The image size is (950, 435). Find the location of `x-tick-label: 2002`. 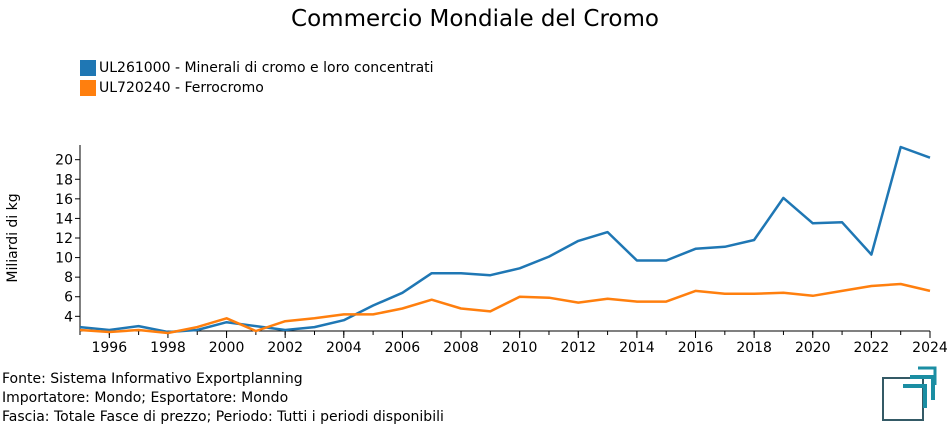

x-tick-label: 2002 is located at coordinates (285, 348).